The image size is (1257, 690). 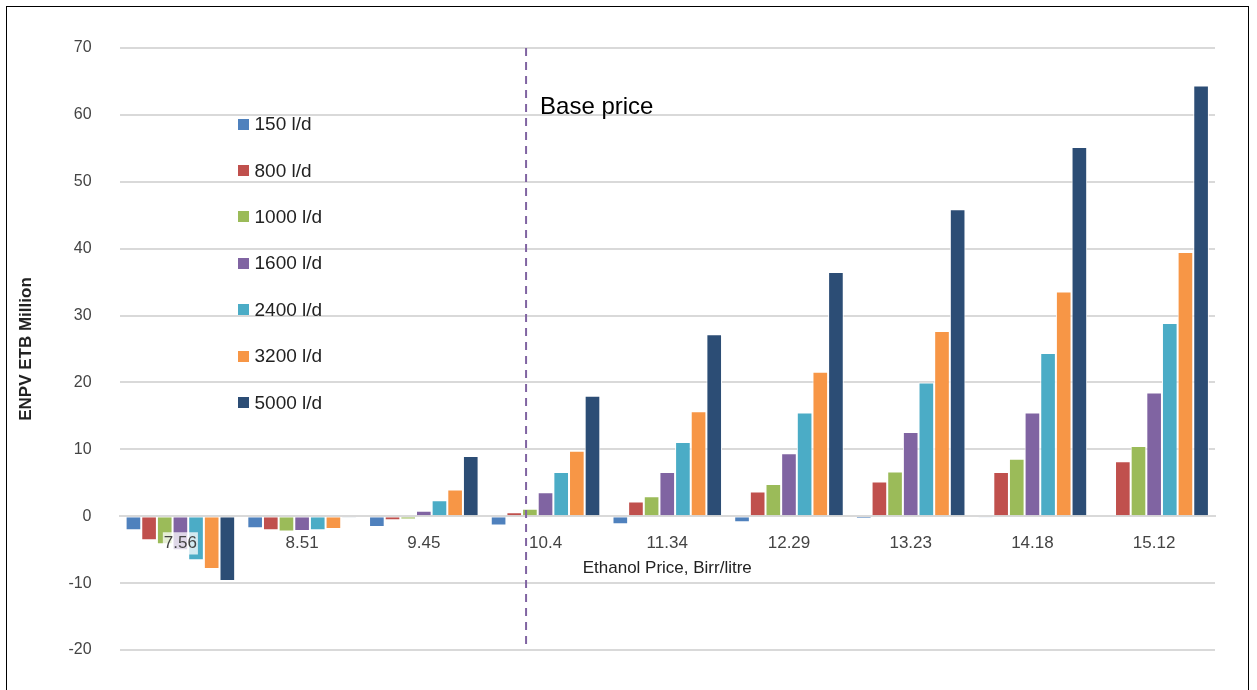 I want to click on legend-label: 2400 l/d, so click(x=288, y=309).